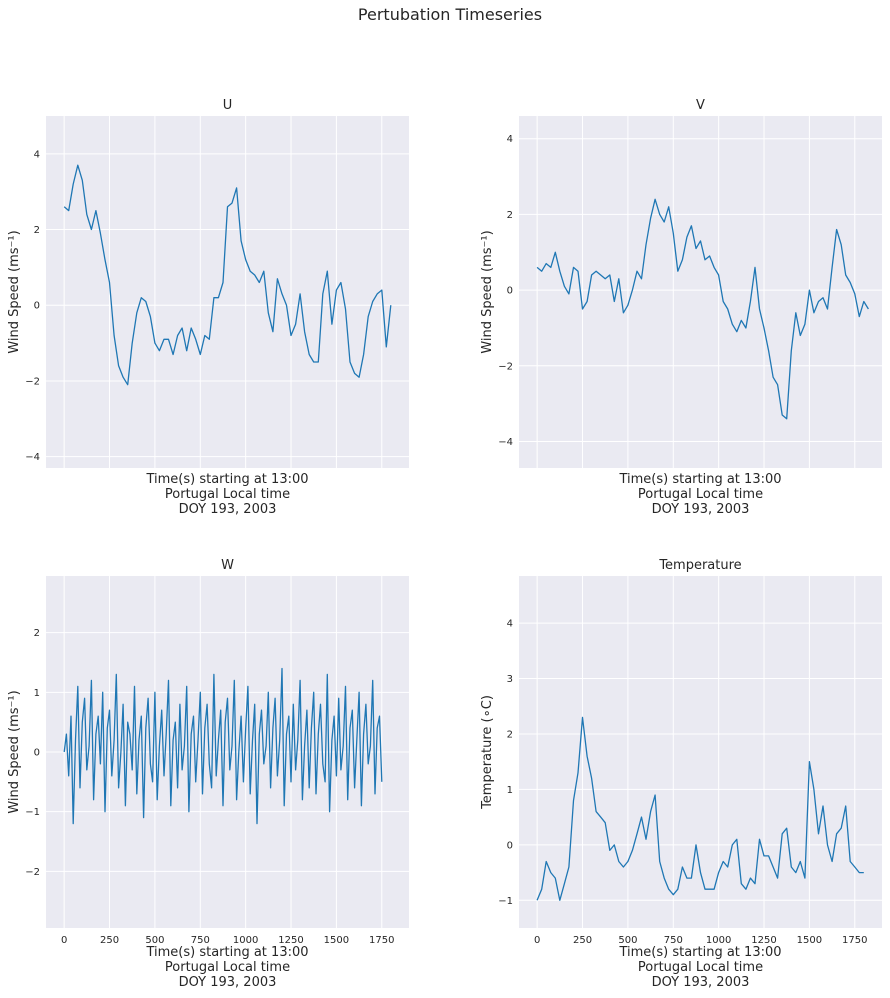 Image resolution: width=890 pixels, height=998 pixels. What do you see at coordinates (699, 565) in the screenshot?
I see `subplot-title: Temperature` at bounding box center [699, 565].